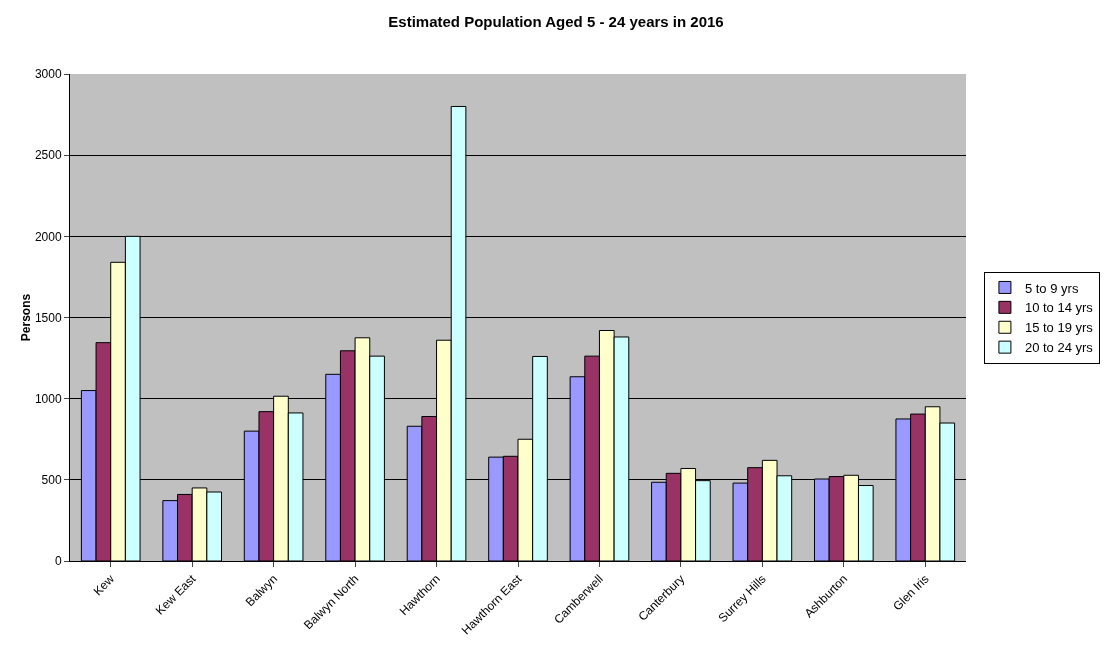 The image size is (1112, 656). I want to click on y-tick-label: 0, so click(58, 561).